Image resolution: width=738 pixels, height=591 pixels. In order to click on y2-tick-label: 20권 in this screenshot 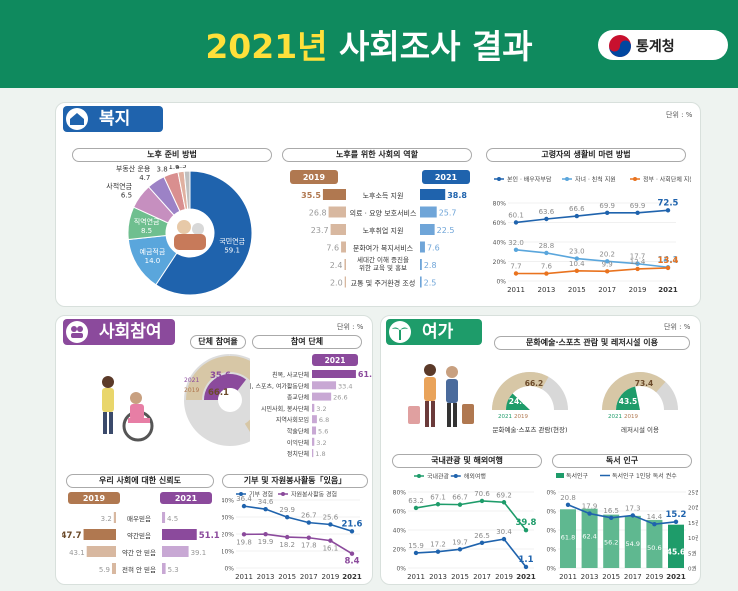, I will do `click(693, 508)`.